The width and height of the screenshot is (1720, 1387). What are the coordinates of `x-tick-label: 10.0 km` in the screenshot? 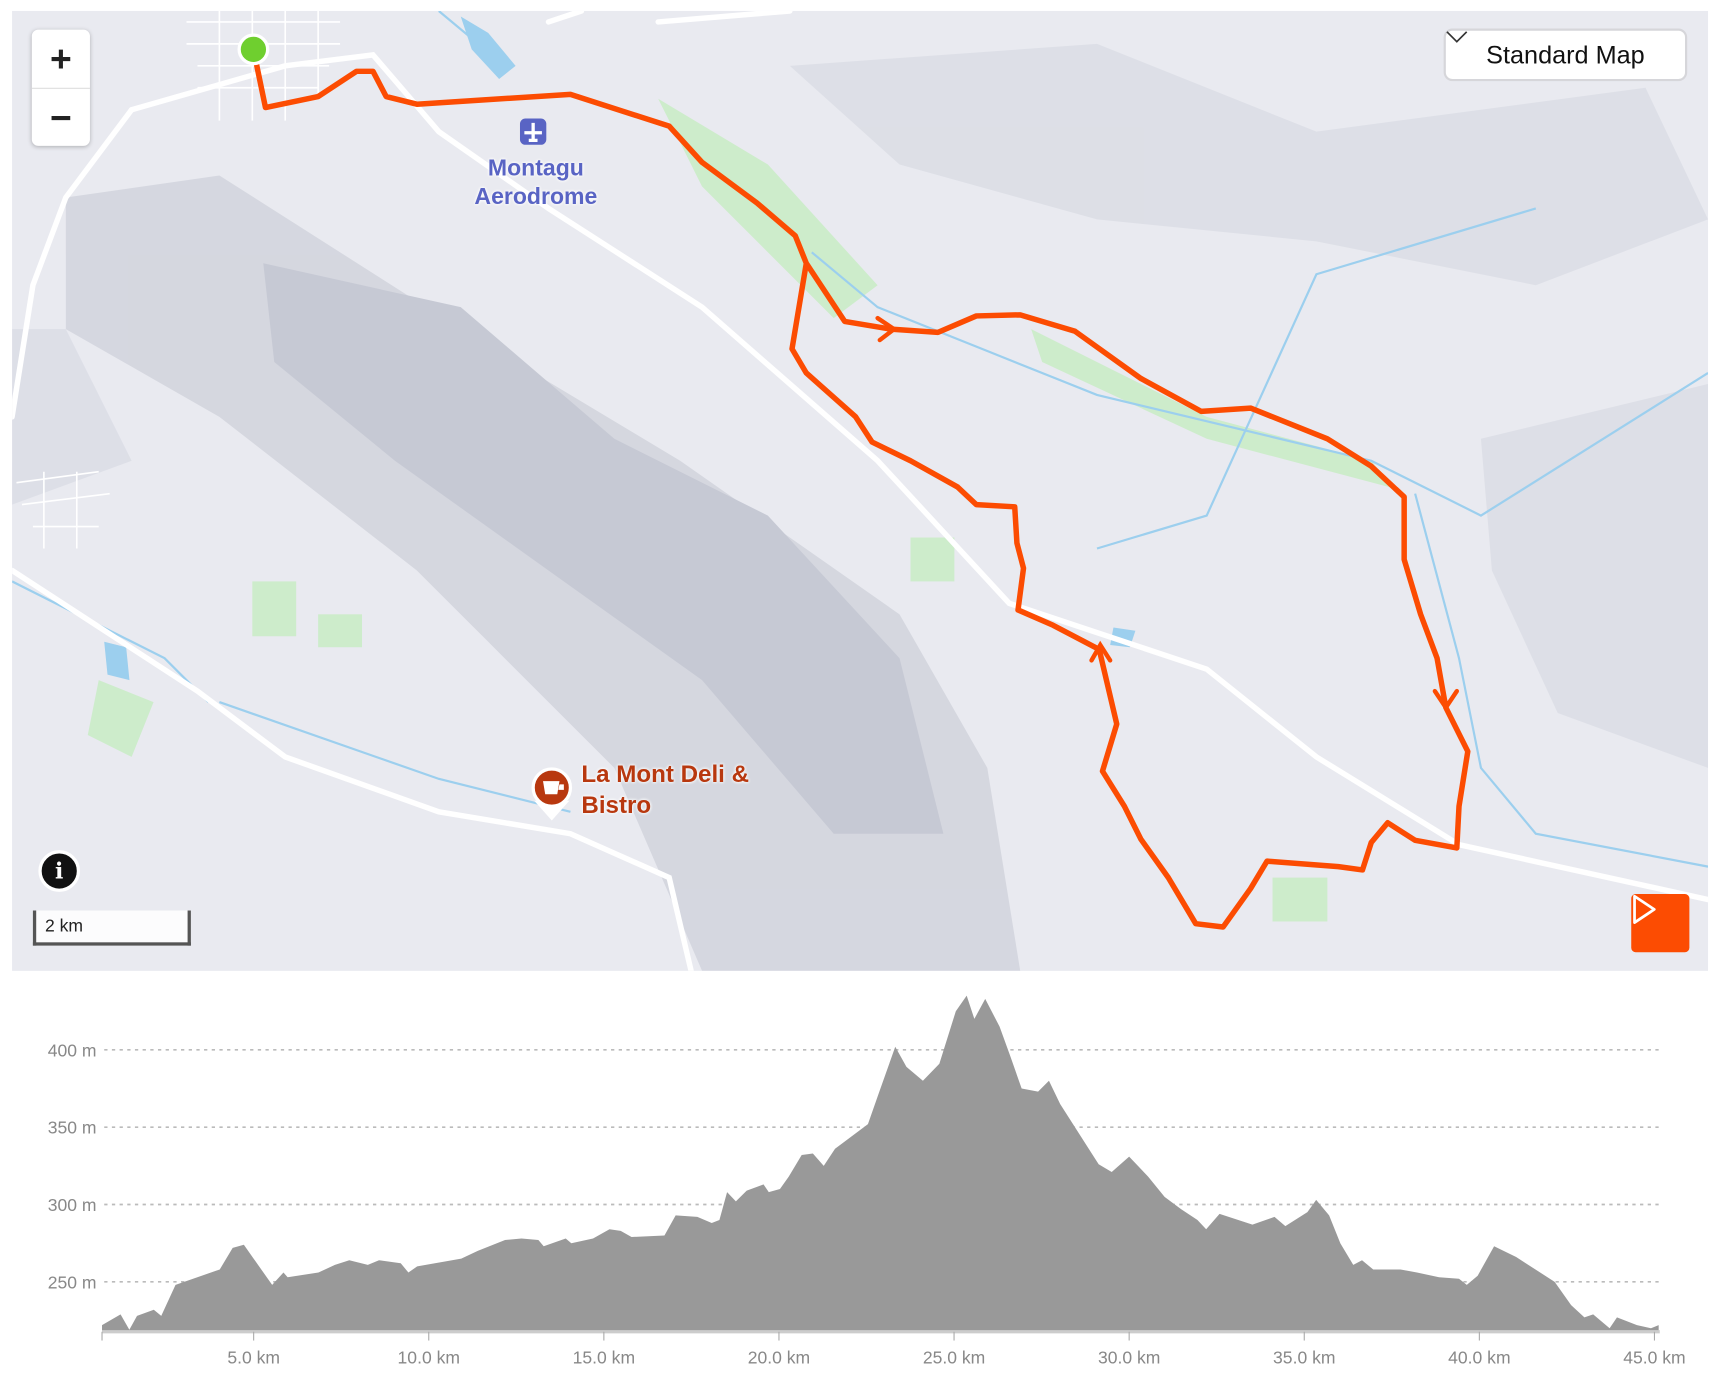 It's located at (429, 1358).